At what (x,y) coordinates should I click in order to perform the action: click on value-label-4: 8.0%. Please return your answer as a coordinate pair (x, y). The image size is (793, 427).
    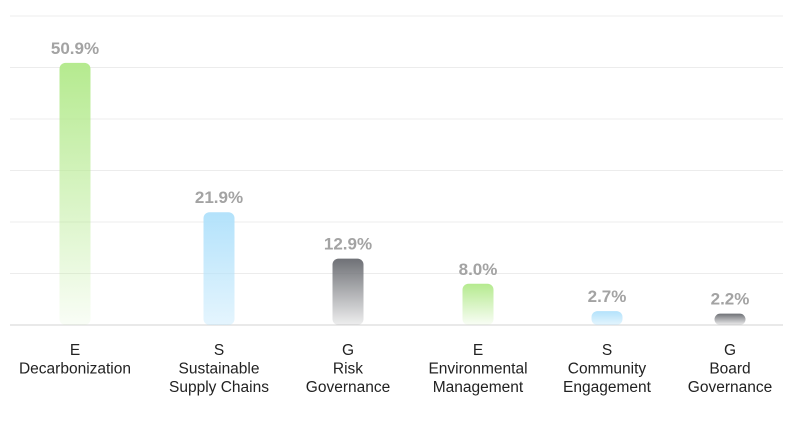
    Looking at the image, I should click on (478, 269).